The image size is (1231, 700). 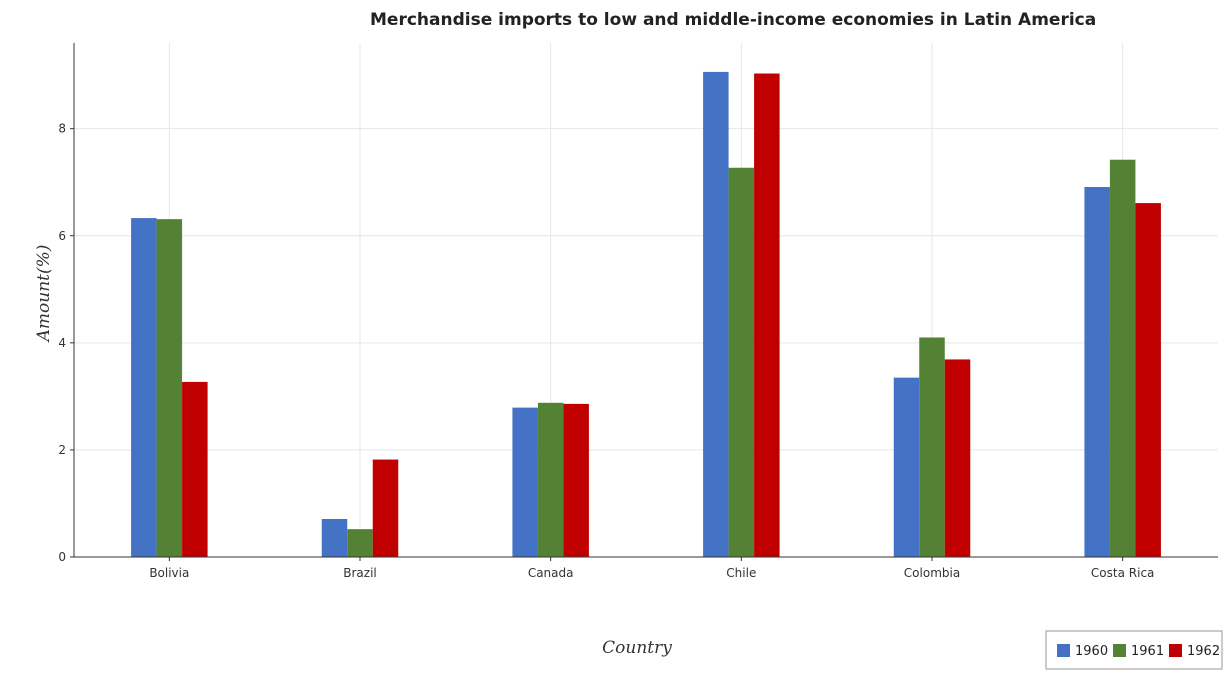 I want to click on bar-1962-chile, so click(x=767, y=315).